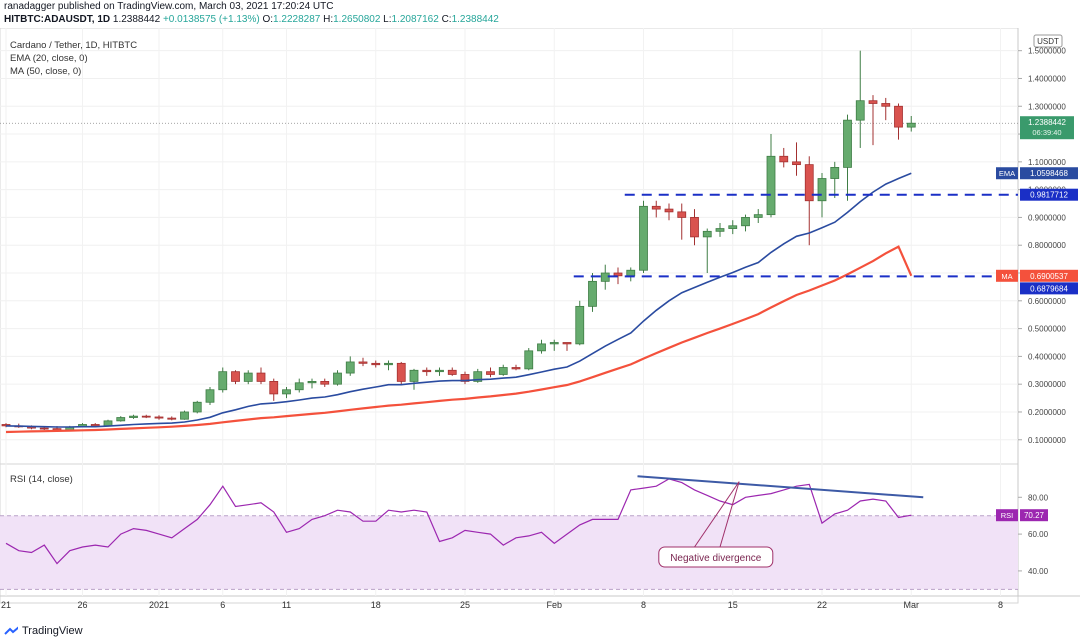 This screenshot has height=639, width=1080. I want to click on price-tick-label: 1.4000000, so click(1047, 78).